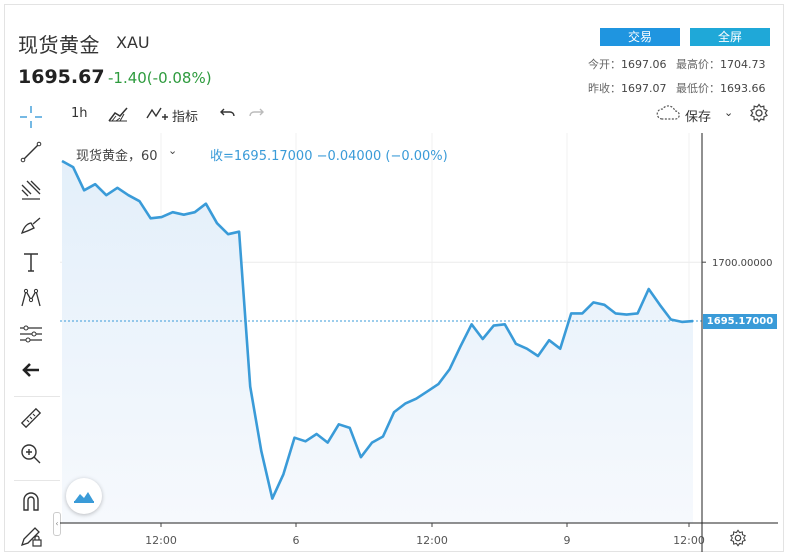  I want to click on mountain-chart-icon, so click(84, 497).